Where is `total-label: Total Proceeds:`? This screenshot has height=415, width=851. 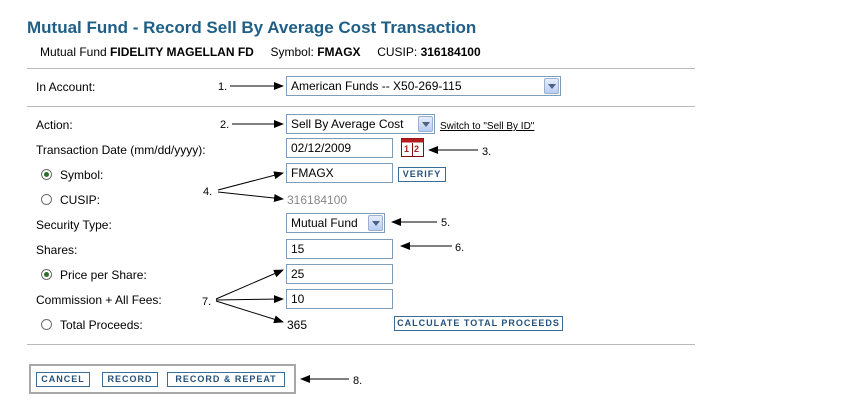 total-label: Total Proceeds: is located at coordinates (101, 325).